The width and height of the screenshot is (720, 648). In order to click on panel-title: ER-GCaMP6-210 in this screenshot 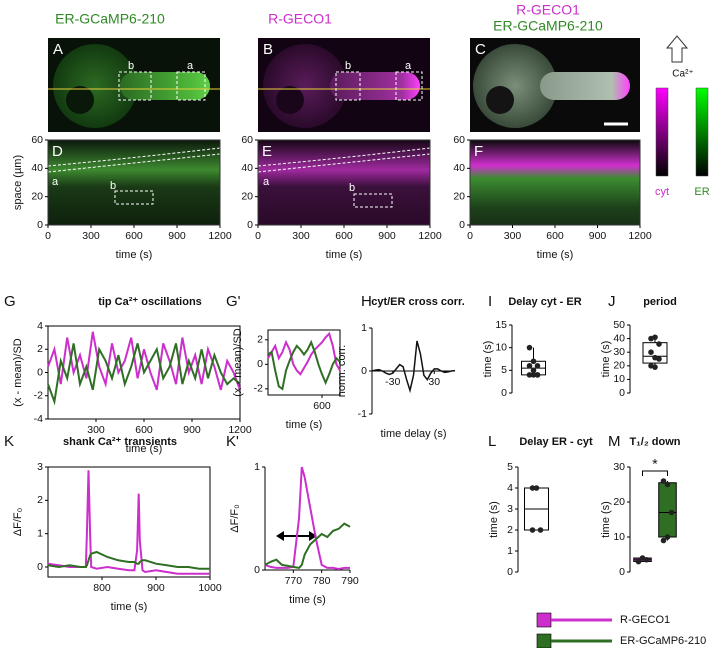, I will do `click(110, 19)`.